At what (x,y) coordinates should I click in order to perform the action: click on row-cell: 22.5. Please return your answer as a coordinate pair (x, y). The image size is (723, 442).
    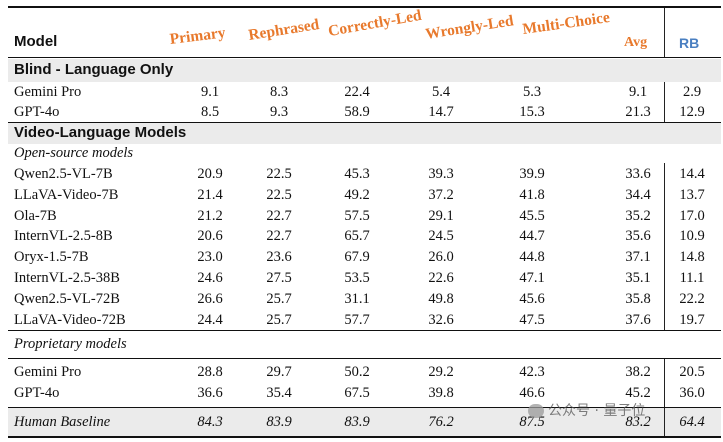
    Looking at the image, I should click on (279, 194).